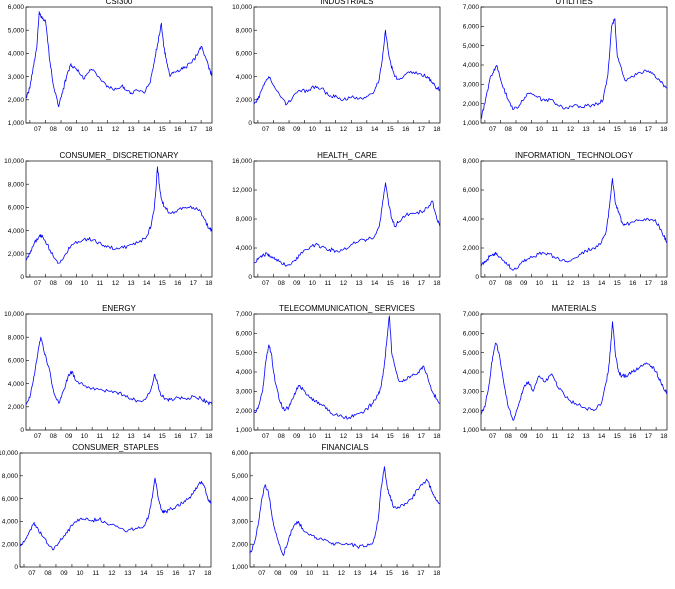  Describe the element at coordinates (242, 161) in the screenshot. I see `y-tick-label: 16,000` at that location.